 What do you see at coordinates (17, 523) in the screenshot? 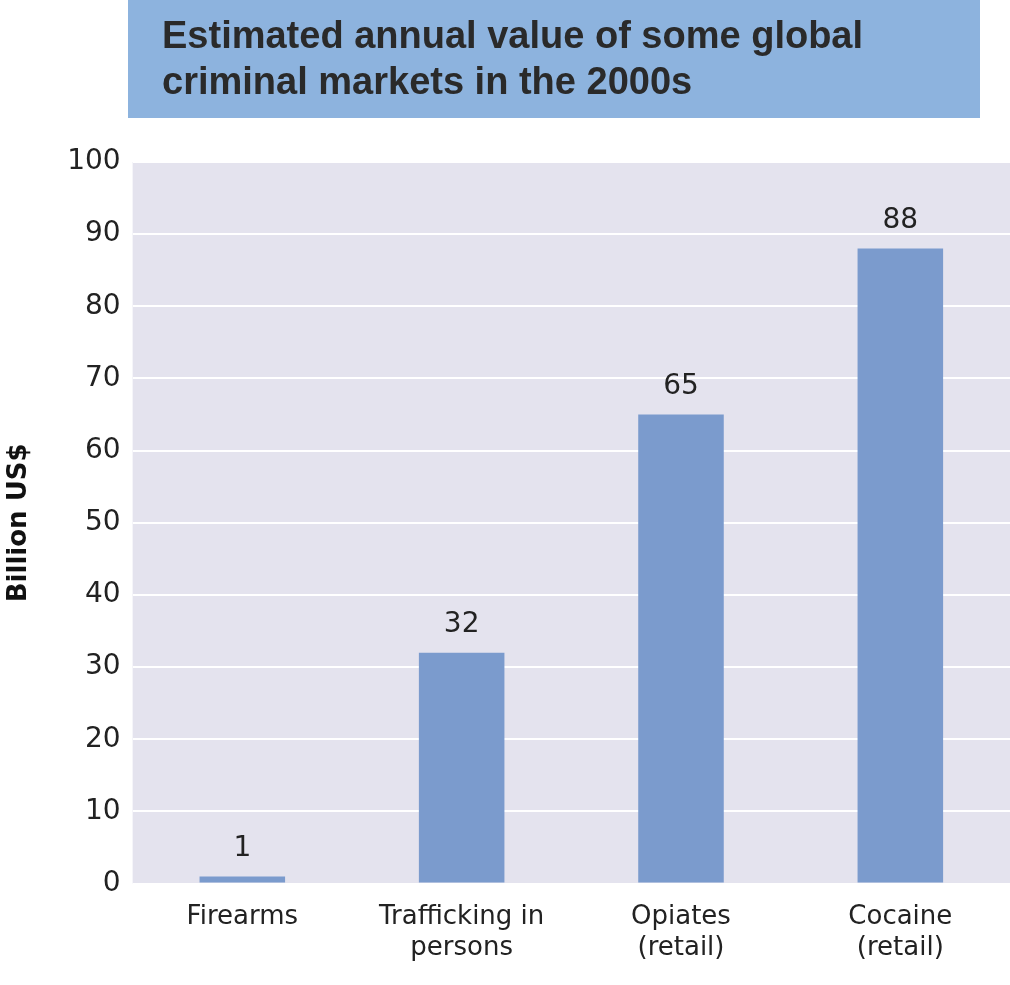
I see `y-axis-title: Billion US$` at bounding box center [17, 523].